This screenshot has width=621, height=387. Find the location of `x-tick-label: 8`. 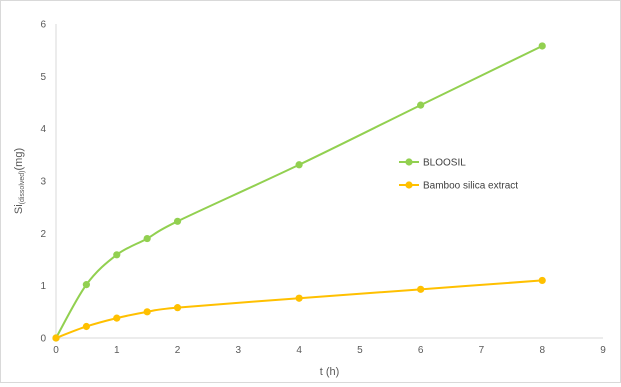

x-tick-label: 8 is located at coordinates (542, 350).